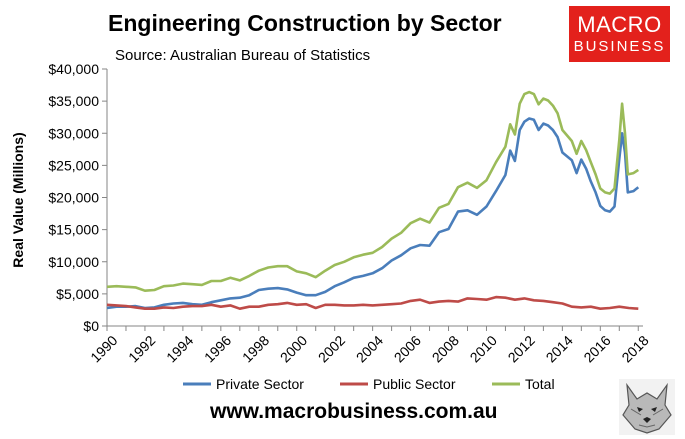 The height and width of the screenshot is (439, 685). I want to click on x-tick-label: 2018, so click(634, 348).